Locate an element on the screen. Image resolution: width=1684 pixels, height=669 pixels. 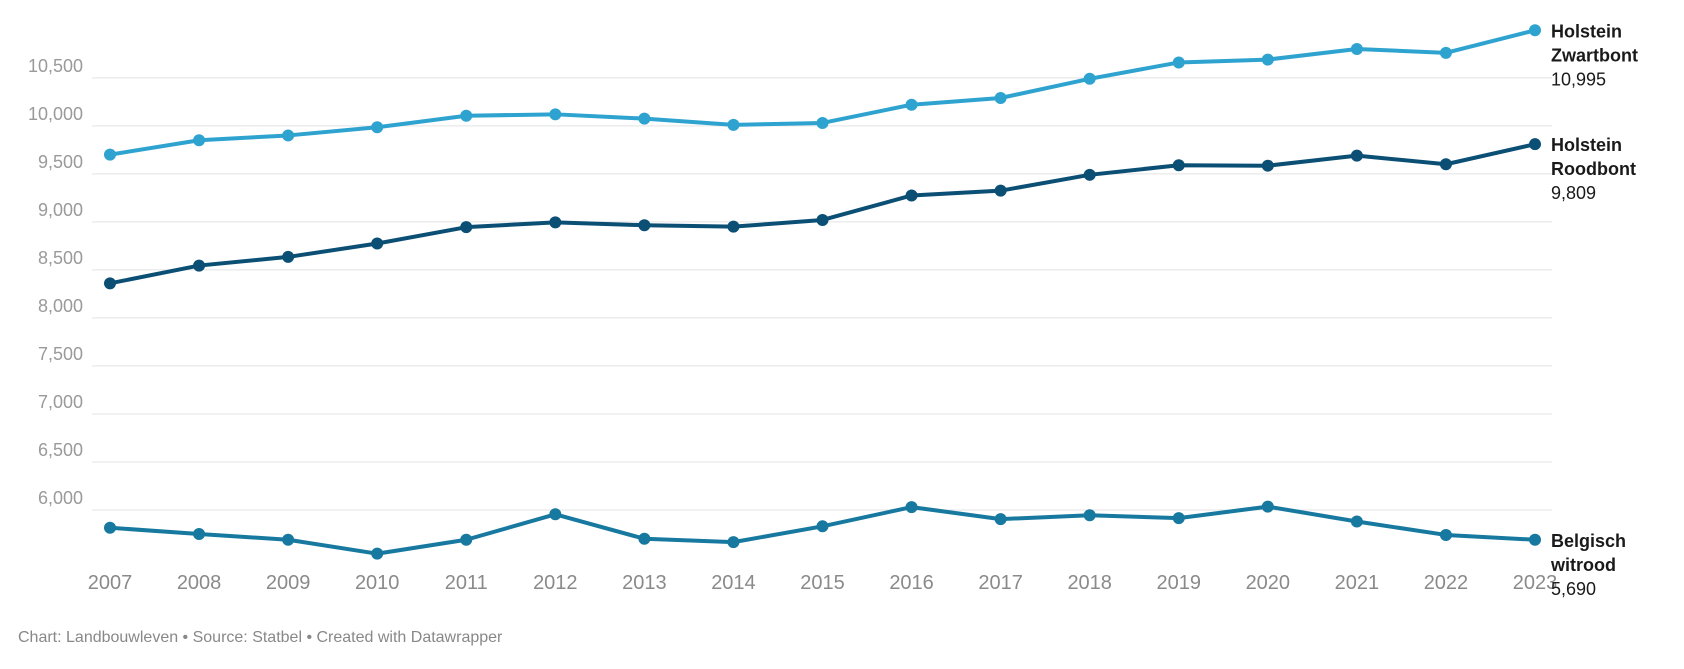
y-tick-label: 6,000 is located at coordinates (60, 498).